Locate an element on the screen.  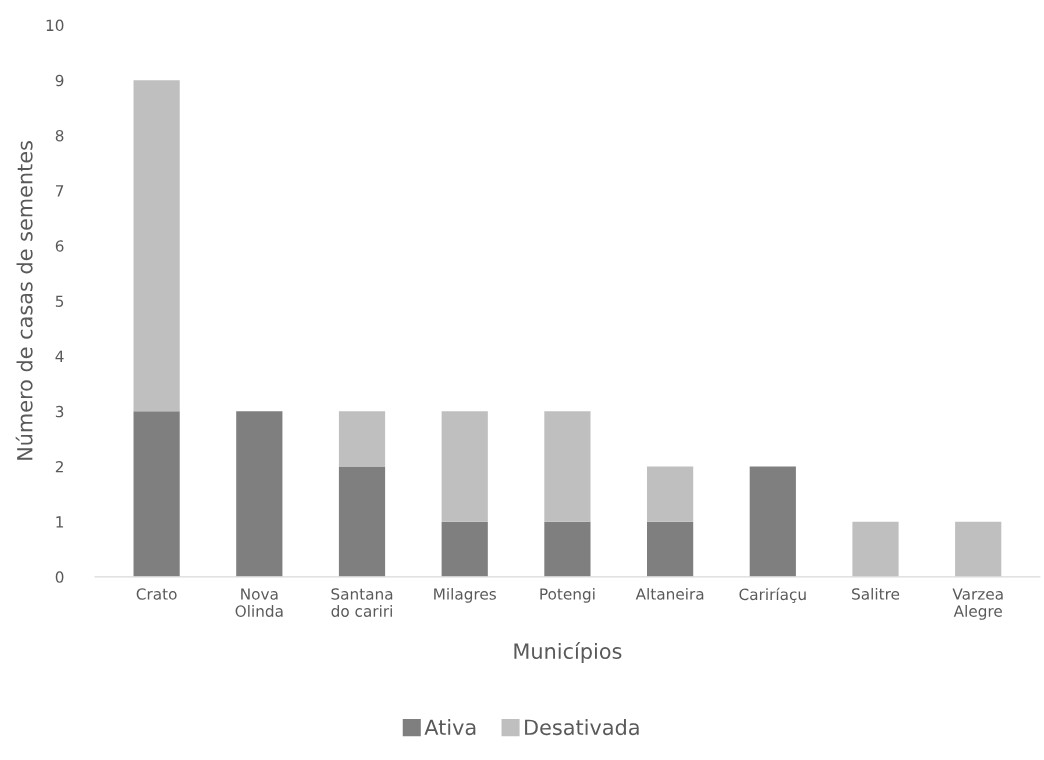
y-tick-label: 7 is located at coordinates (59, 191).